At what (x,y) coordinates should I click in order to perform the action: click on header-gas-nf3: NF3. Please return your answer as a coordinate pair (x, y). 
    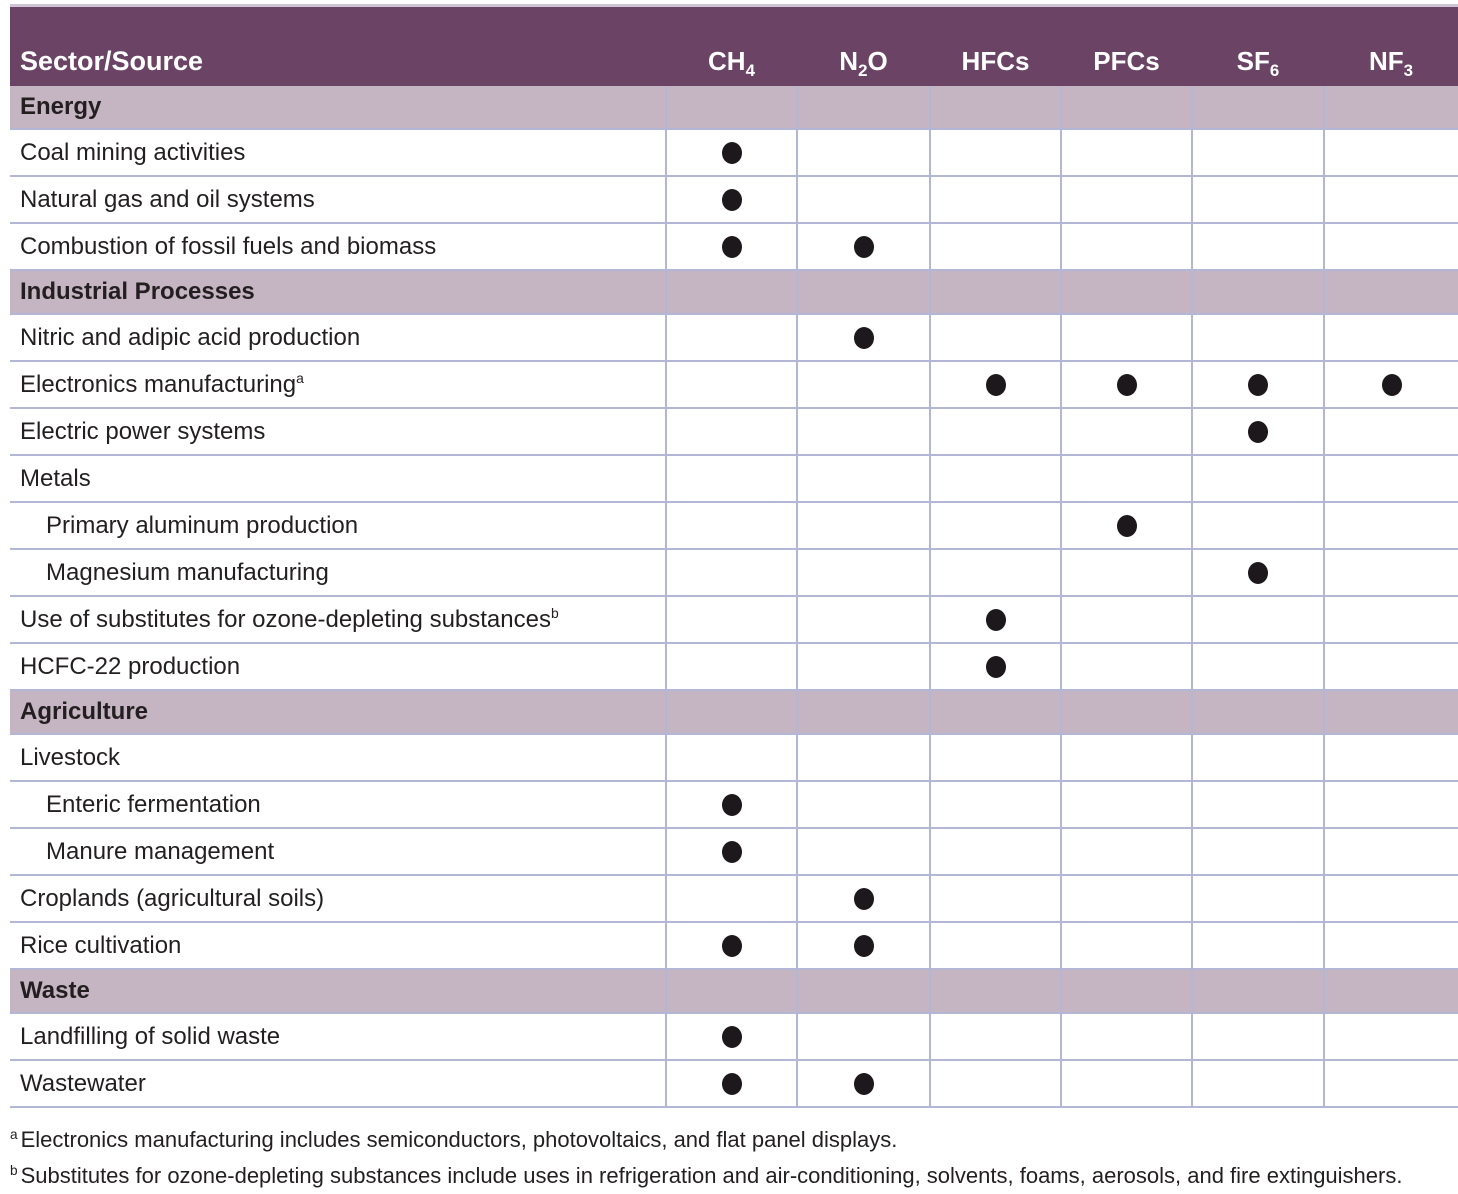
    Looking at the image, I should click on (1391, 45).